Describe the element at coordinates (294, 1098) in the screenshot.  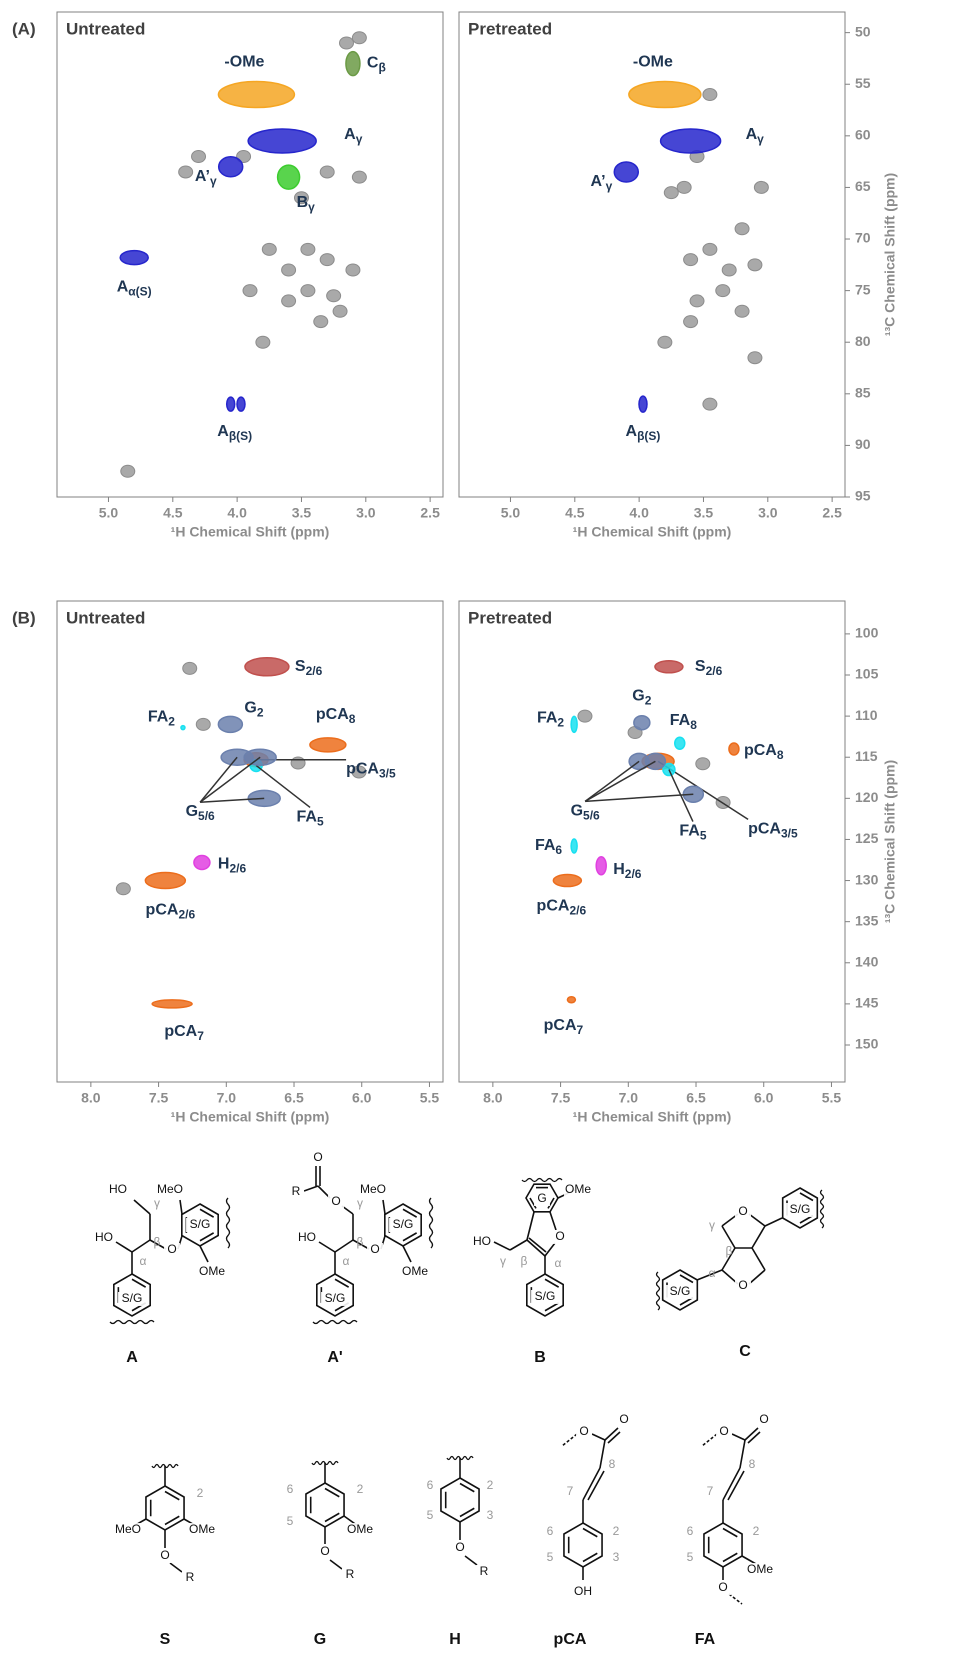
I see `x-tick-label: 6.5` at that location.